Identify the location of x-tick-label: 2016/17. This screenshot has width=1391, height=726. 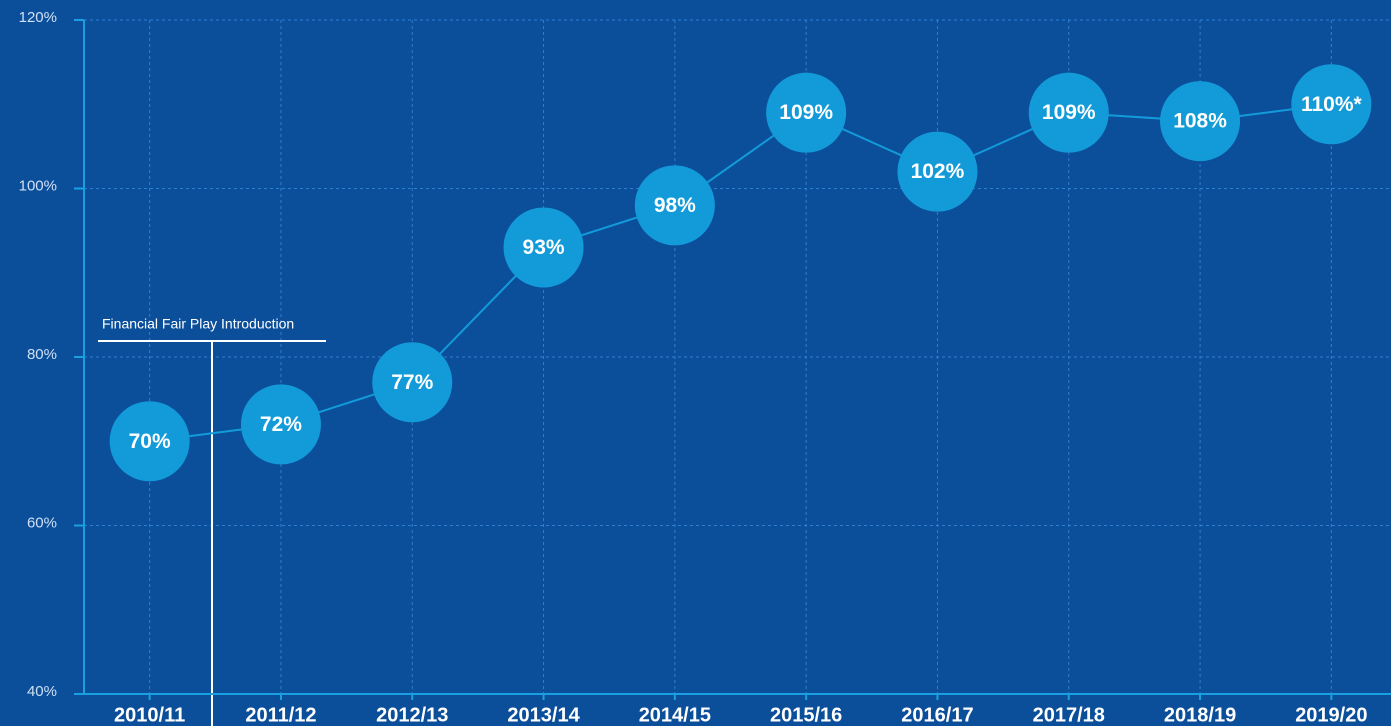
(937, 715).